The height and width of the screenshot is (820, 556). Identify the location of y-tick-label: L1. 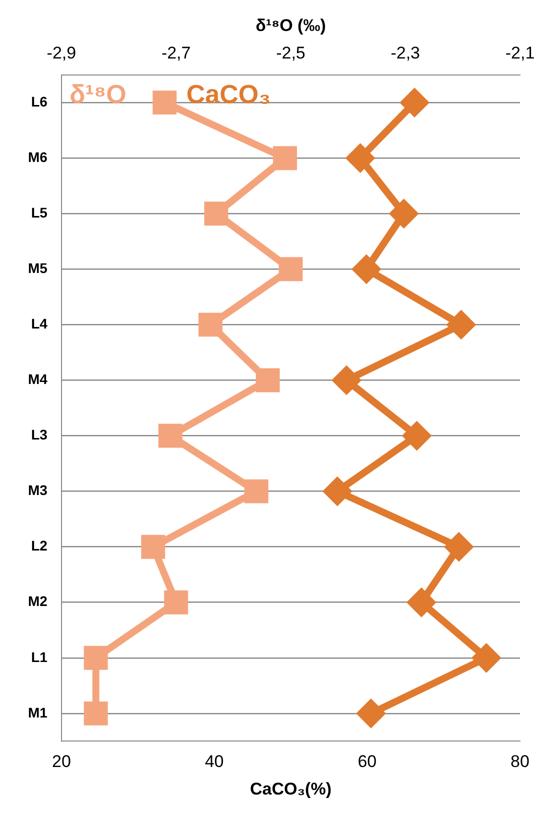
(39, 656).